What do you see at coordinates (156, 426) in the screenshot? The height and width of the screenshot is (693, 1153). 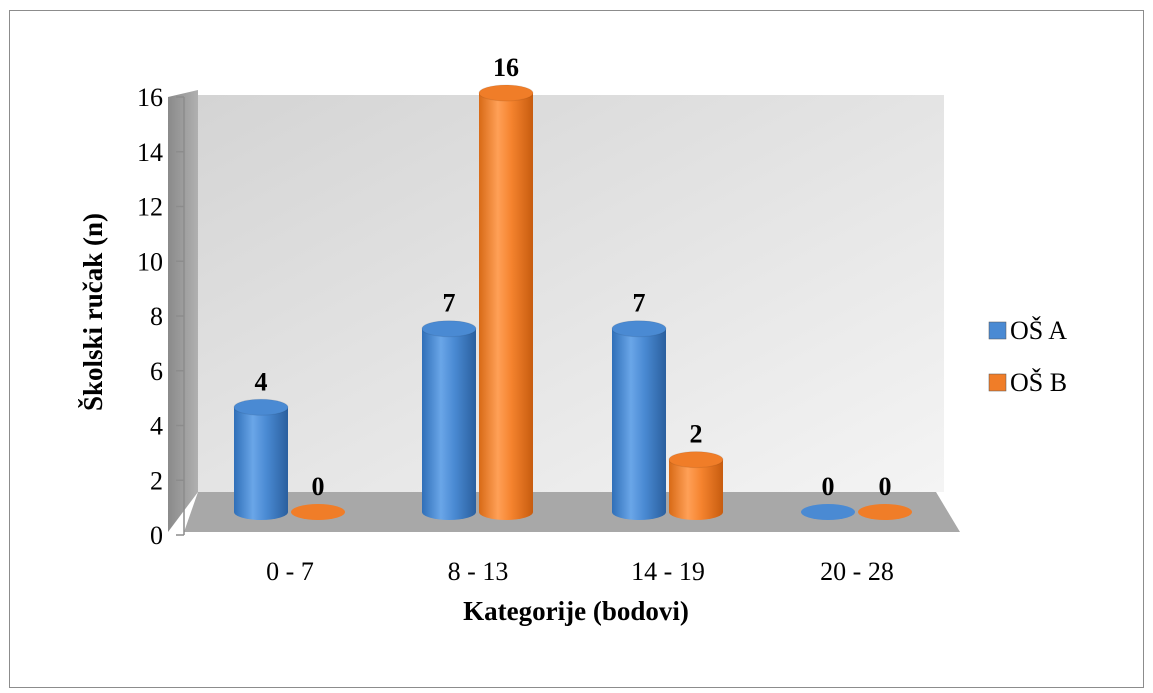 I see `y-tick-label: 4` at bounding box center [156, 426].